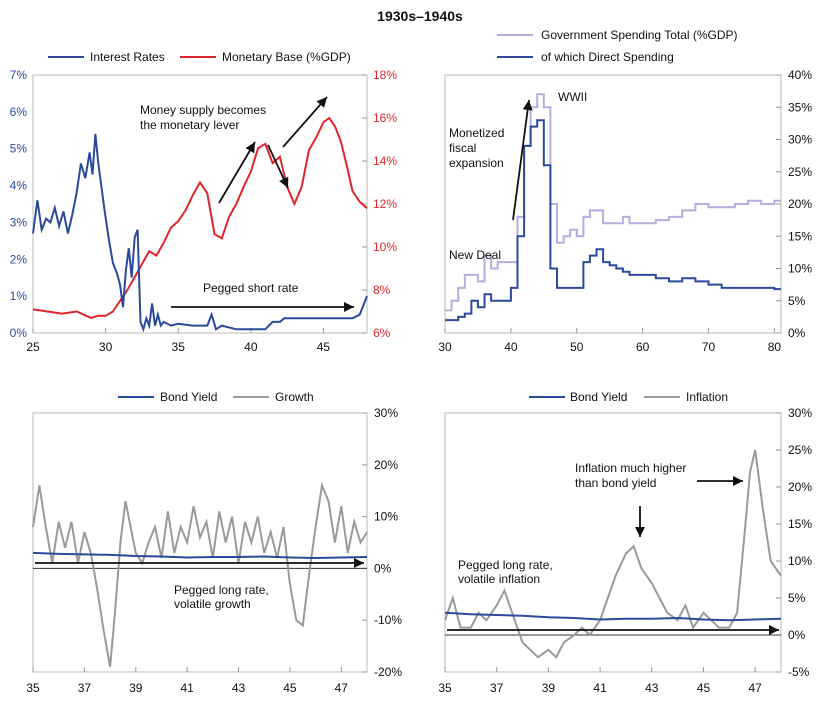 The height and width of the screenshot is (706, 840). Describe the element at coordinates (189, 125) in the screenshot. I see `p1-annotation: the monetary lever` at that location.